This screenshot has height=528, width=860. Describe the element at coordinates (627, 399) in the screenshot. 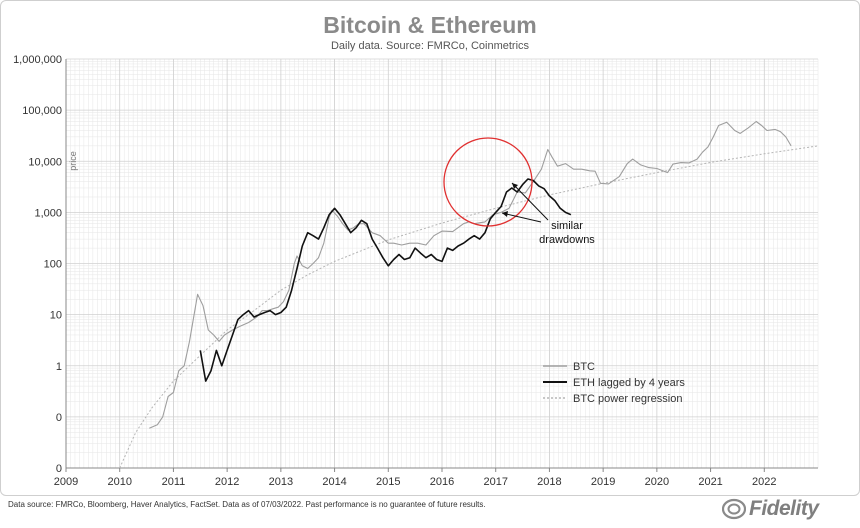

I see `legend-label: BTC power regression` at that location.